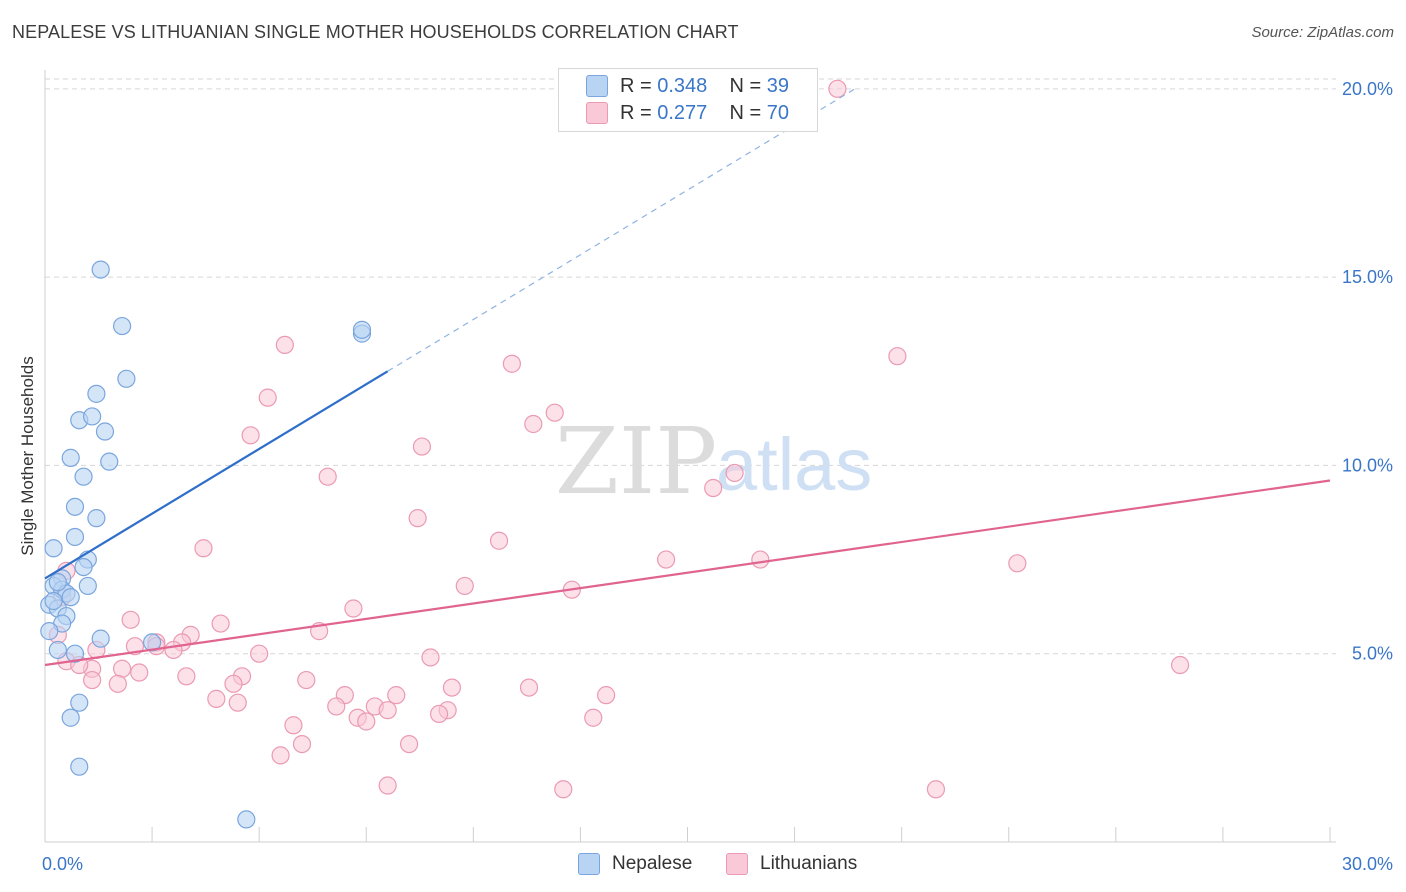  What do you see at coordinates (809, 863) in the screenshot?
I see `legend-label-lithuanians: Lithuanians` at bounding box center [809, 863].